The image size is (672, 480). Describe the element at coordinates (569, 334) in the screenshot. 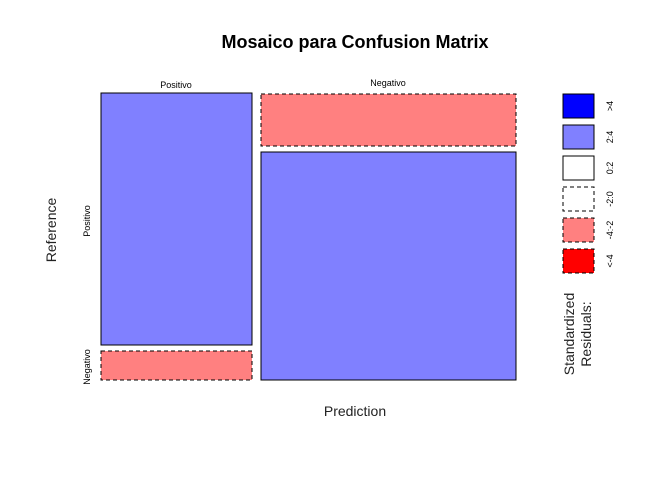

I see `legend-title-line1: Standardized` at that location.